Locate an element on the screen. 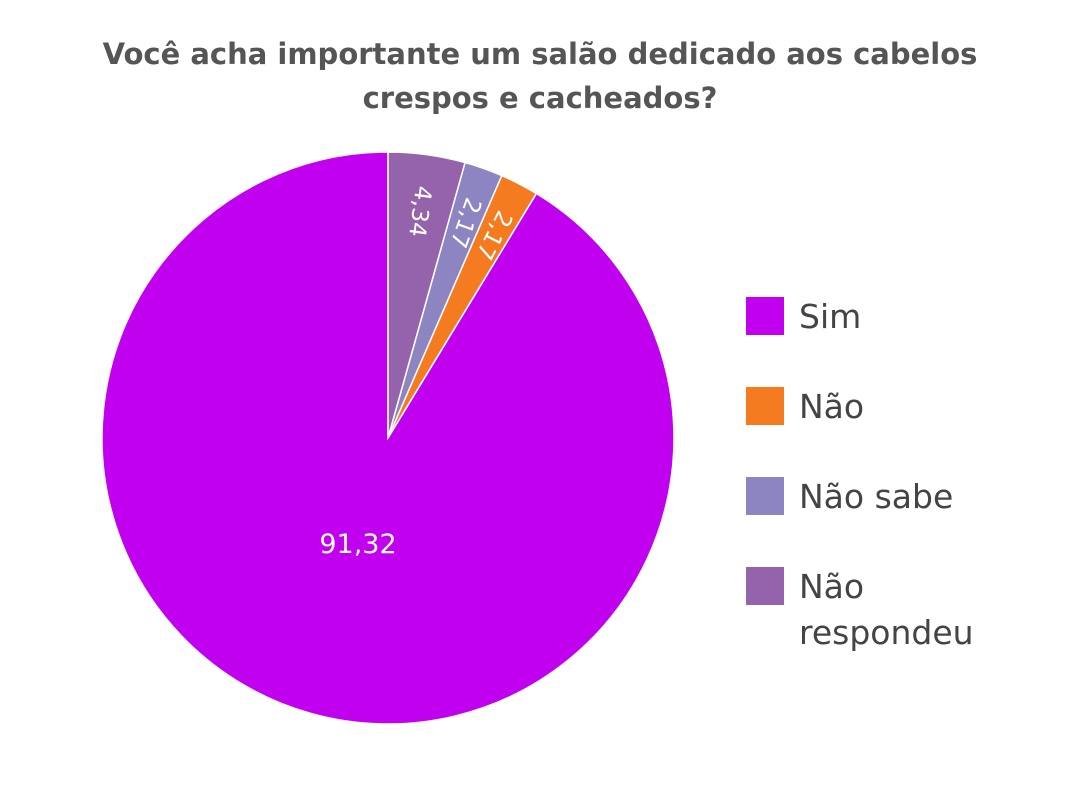  pie-slice-nao-respondeu is located at coordinates (426, 295).